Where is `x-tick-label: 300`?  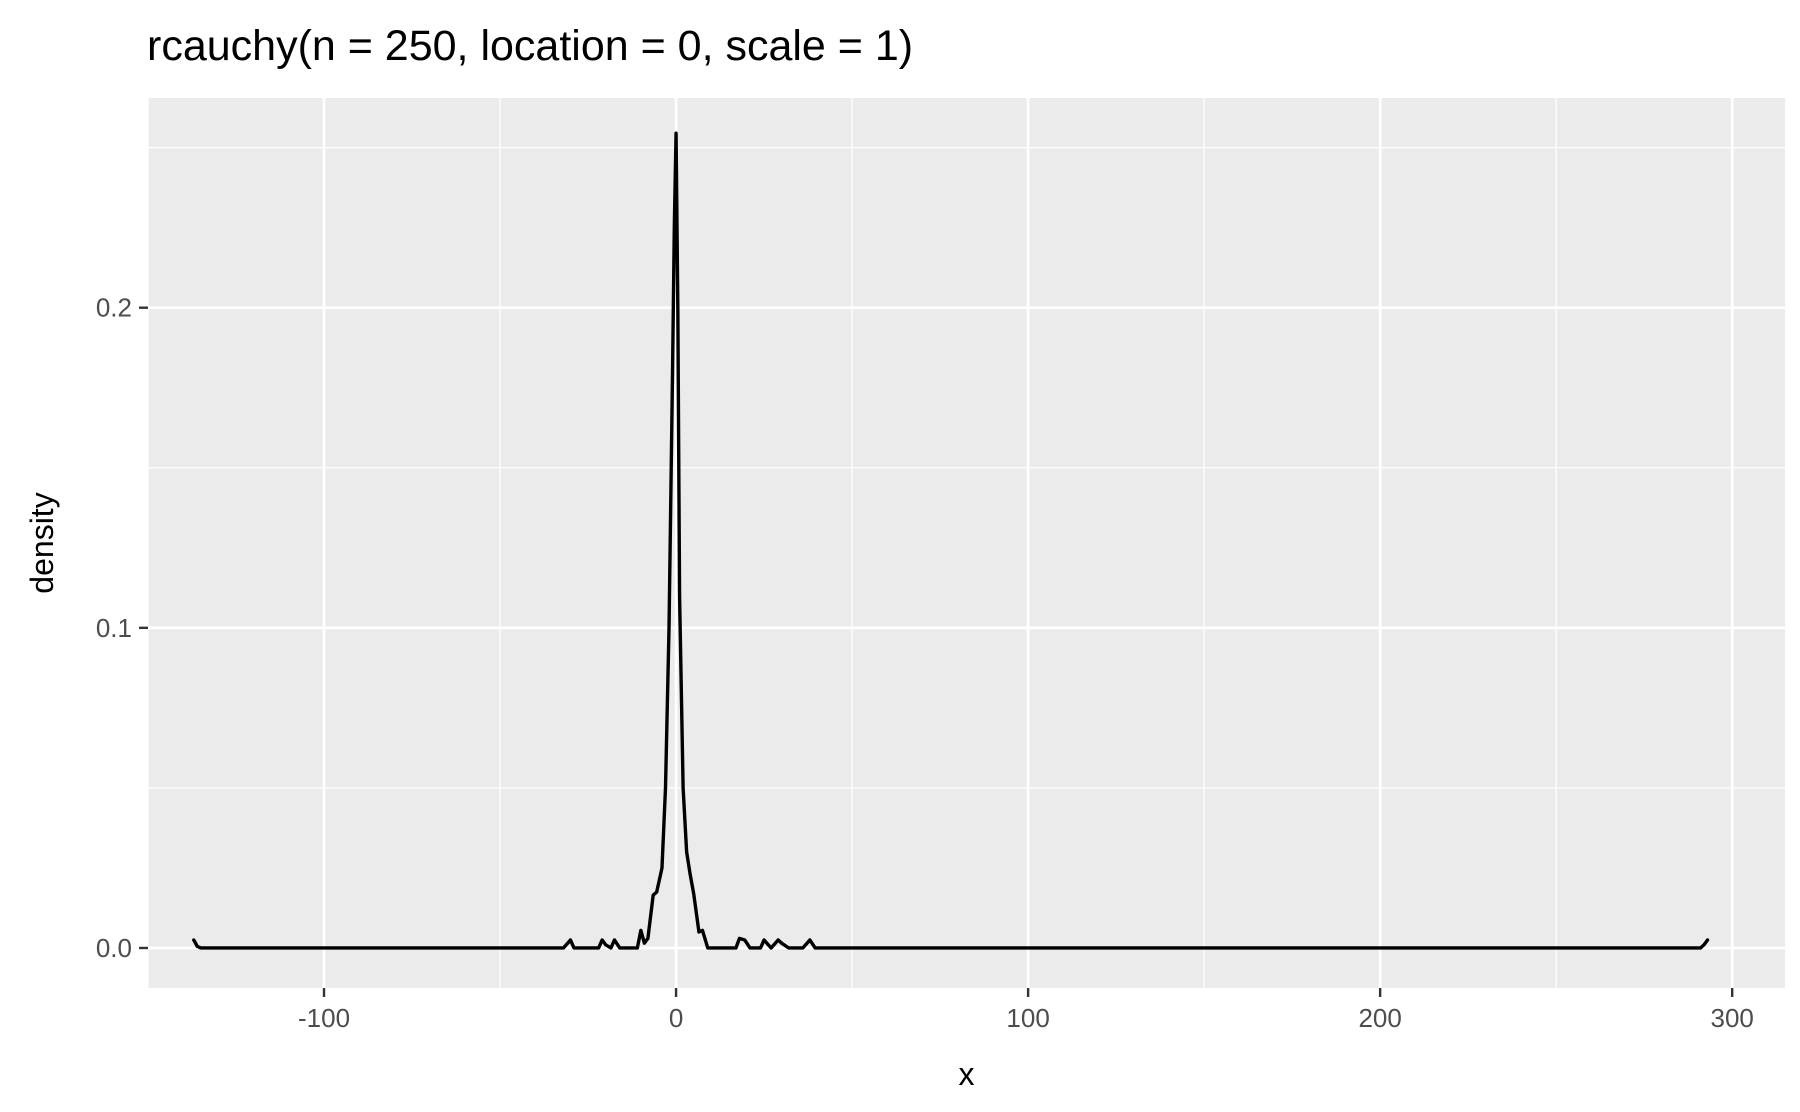
x-tick-label: 300 is located at coordinates (1731, 1018).